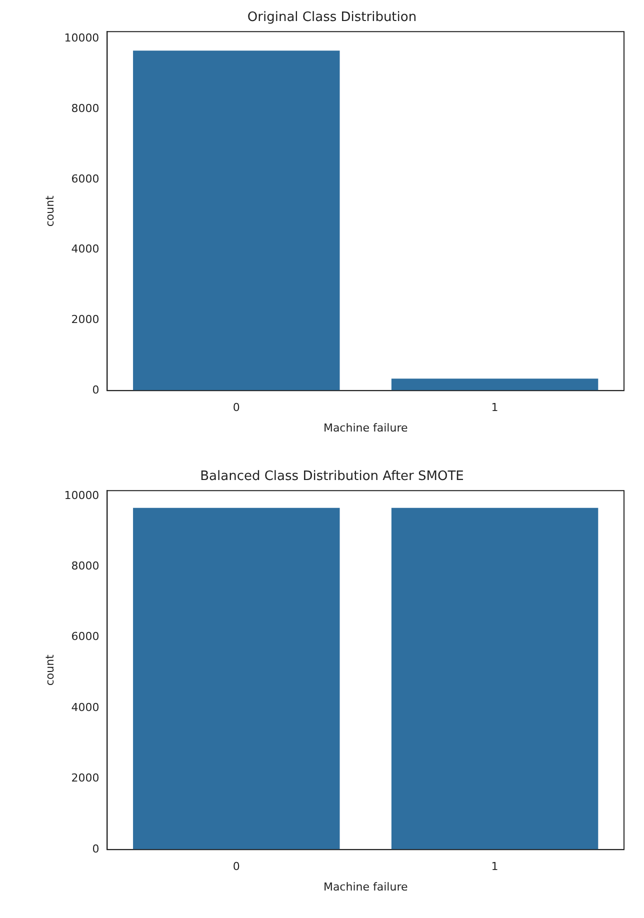 The height and width of the screenshot is (918, 644). Describe the element at coordinates (332, 18) in the screenshot. I see `chart-title: Original Class Distribution` at that location.